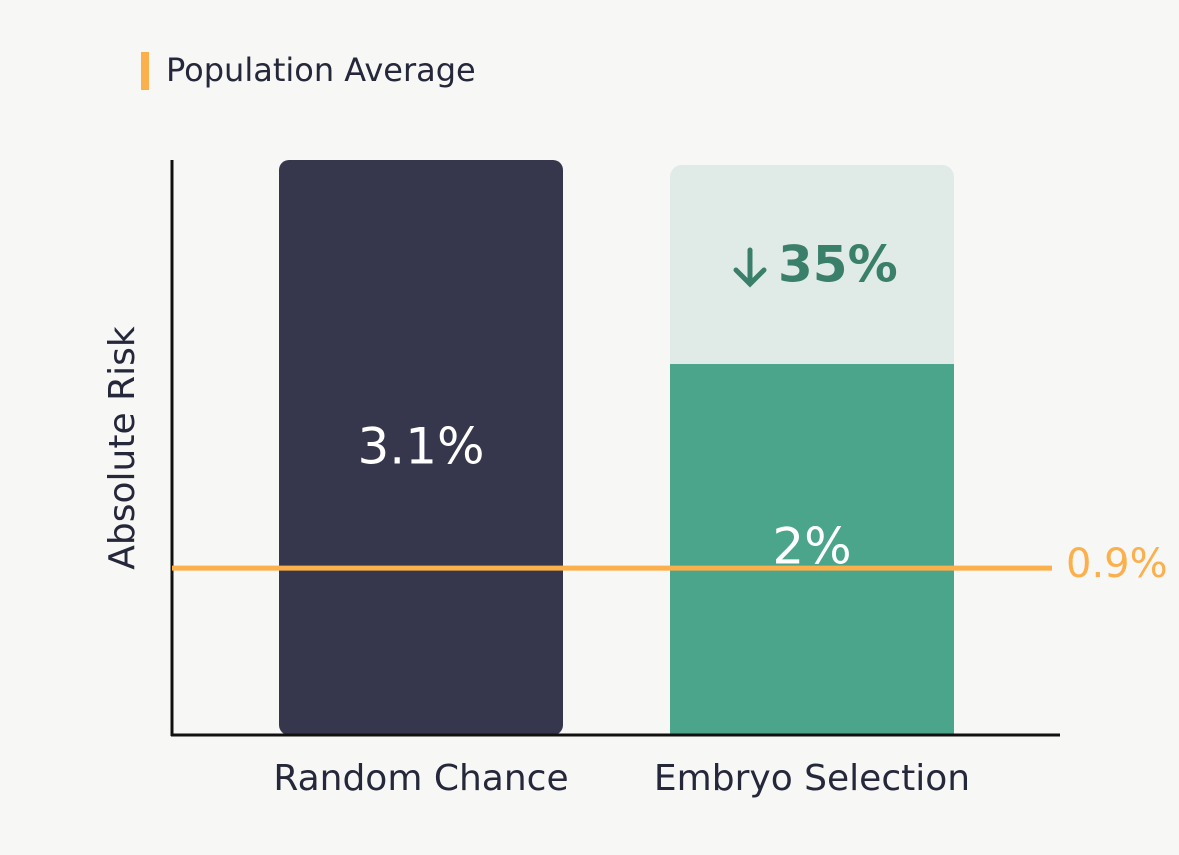 The width and height of the screenshot is (1179, 855). What do you see at coordinates (812, 778) in the screenshot?
I see `x-tick-label: Embryo Selection` at bounding box center [812, 778].